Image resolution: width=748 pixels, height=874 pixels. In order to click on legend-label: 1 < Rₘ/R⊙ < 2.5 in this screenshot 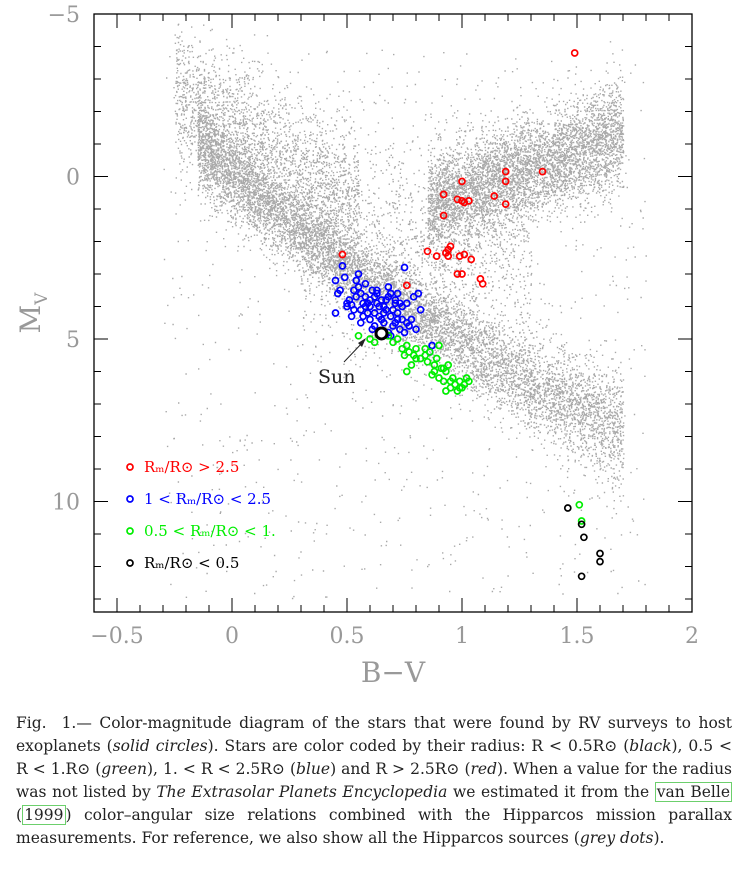, I will do `click(207, 499)`.